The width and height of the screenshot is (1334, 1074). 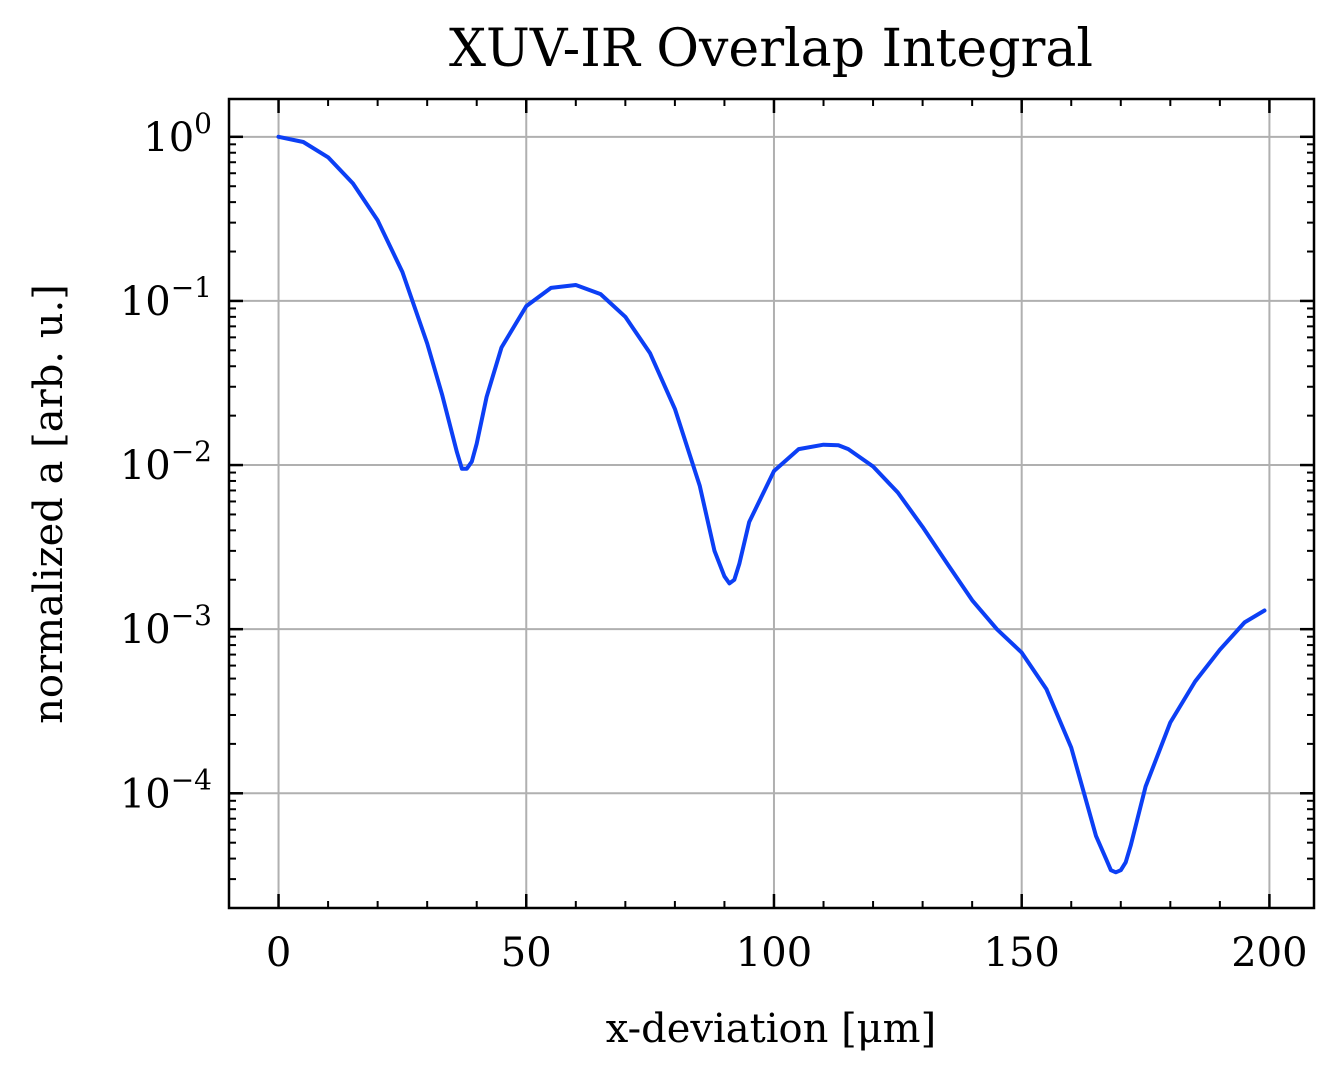 What do you see at coordinates (774, 953) in the screenshot?
I see `x-tick-label: 100` at bounding box center [774, 953].